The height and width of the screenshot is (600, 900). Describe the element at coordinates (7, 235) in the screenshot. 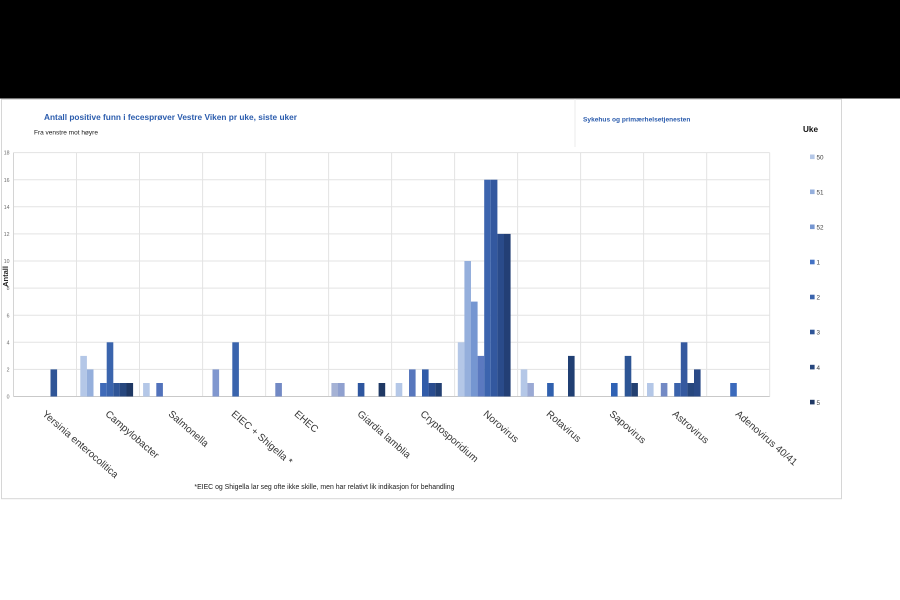

I see `svg-text: 12` at that location.